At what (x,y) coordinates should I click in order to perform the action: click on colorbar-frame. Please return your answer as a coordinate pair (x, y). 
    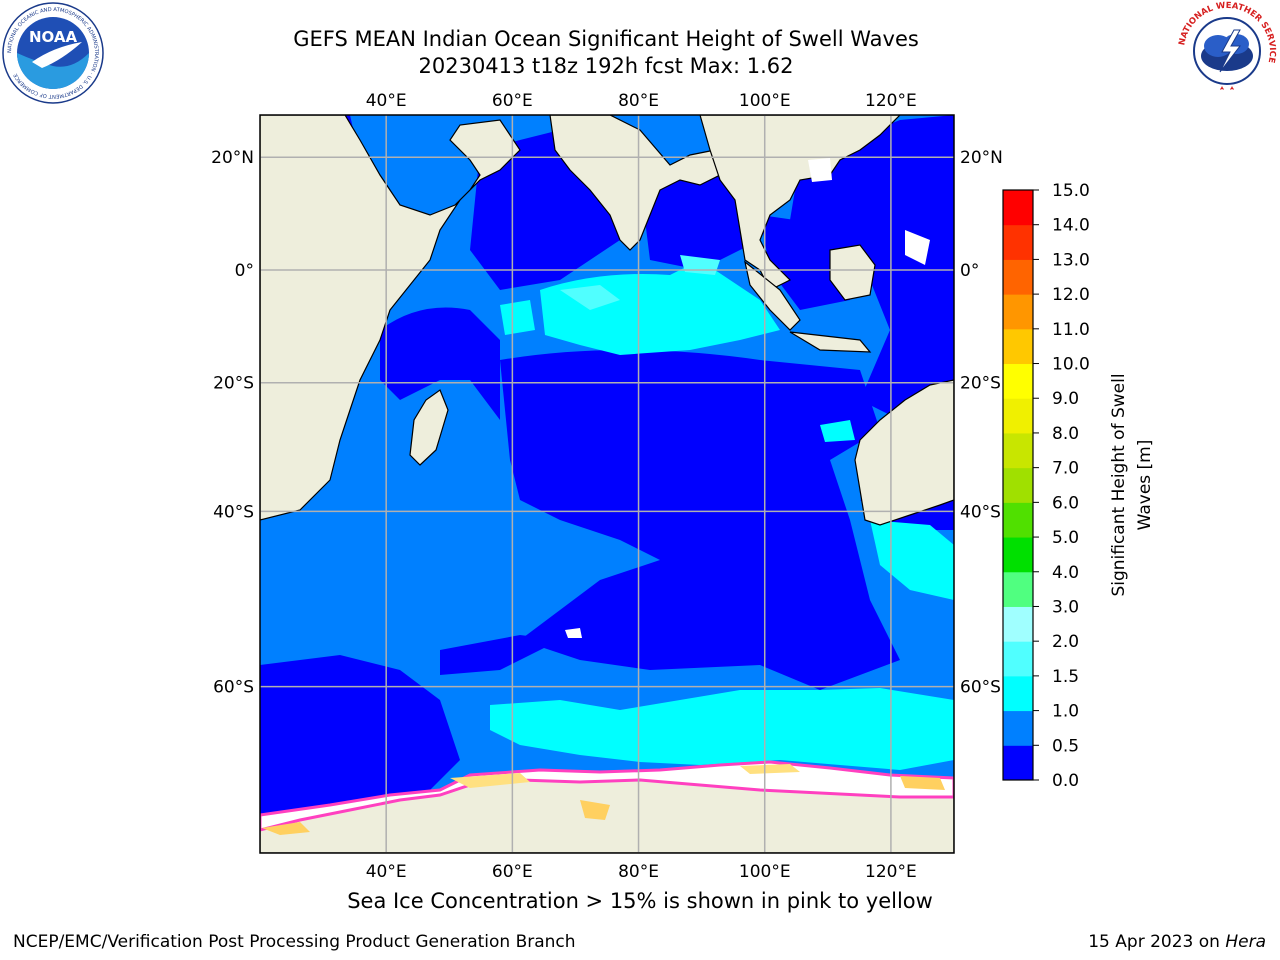
    Looking at the image, I should click on (1018, 485).